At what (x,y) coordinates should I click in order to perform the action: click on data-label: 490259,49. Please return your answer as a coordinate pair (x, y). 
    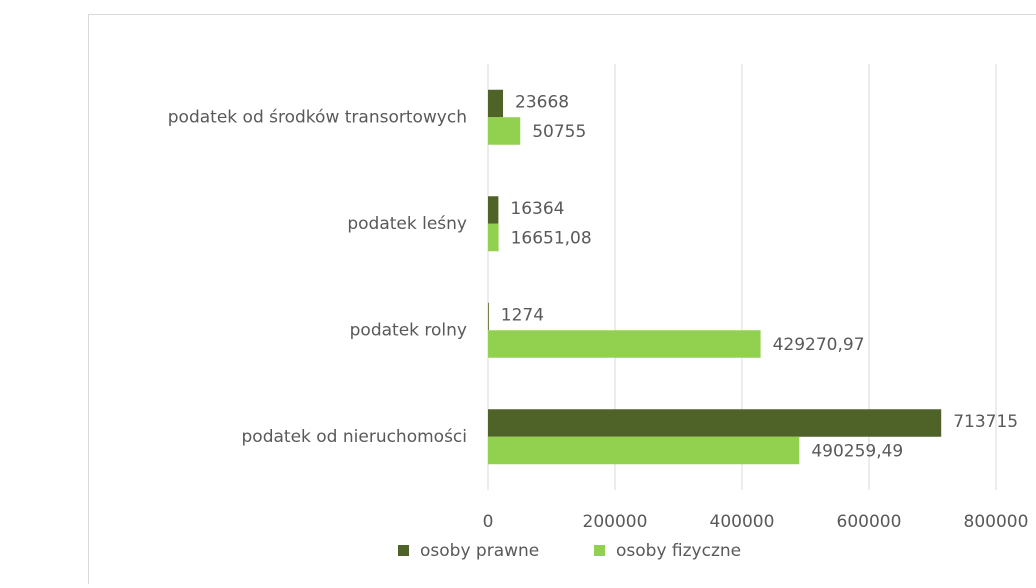
    Looking at the image, I should click on (857, 452).